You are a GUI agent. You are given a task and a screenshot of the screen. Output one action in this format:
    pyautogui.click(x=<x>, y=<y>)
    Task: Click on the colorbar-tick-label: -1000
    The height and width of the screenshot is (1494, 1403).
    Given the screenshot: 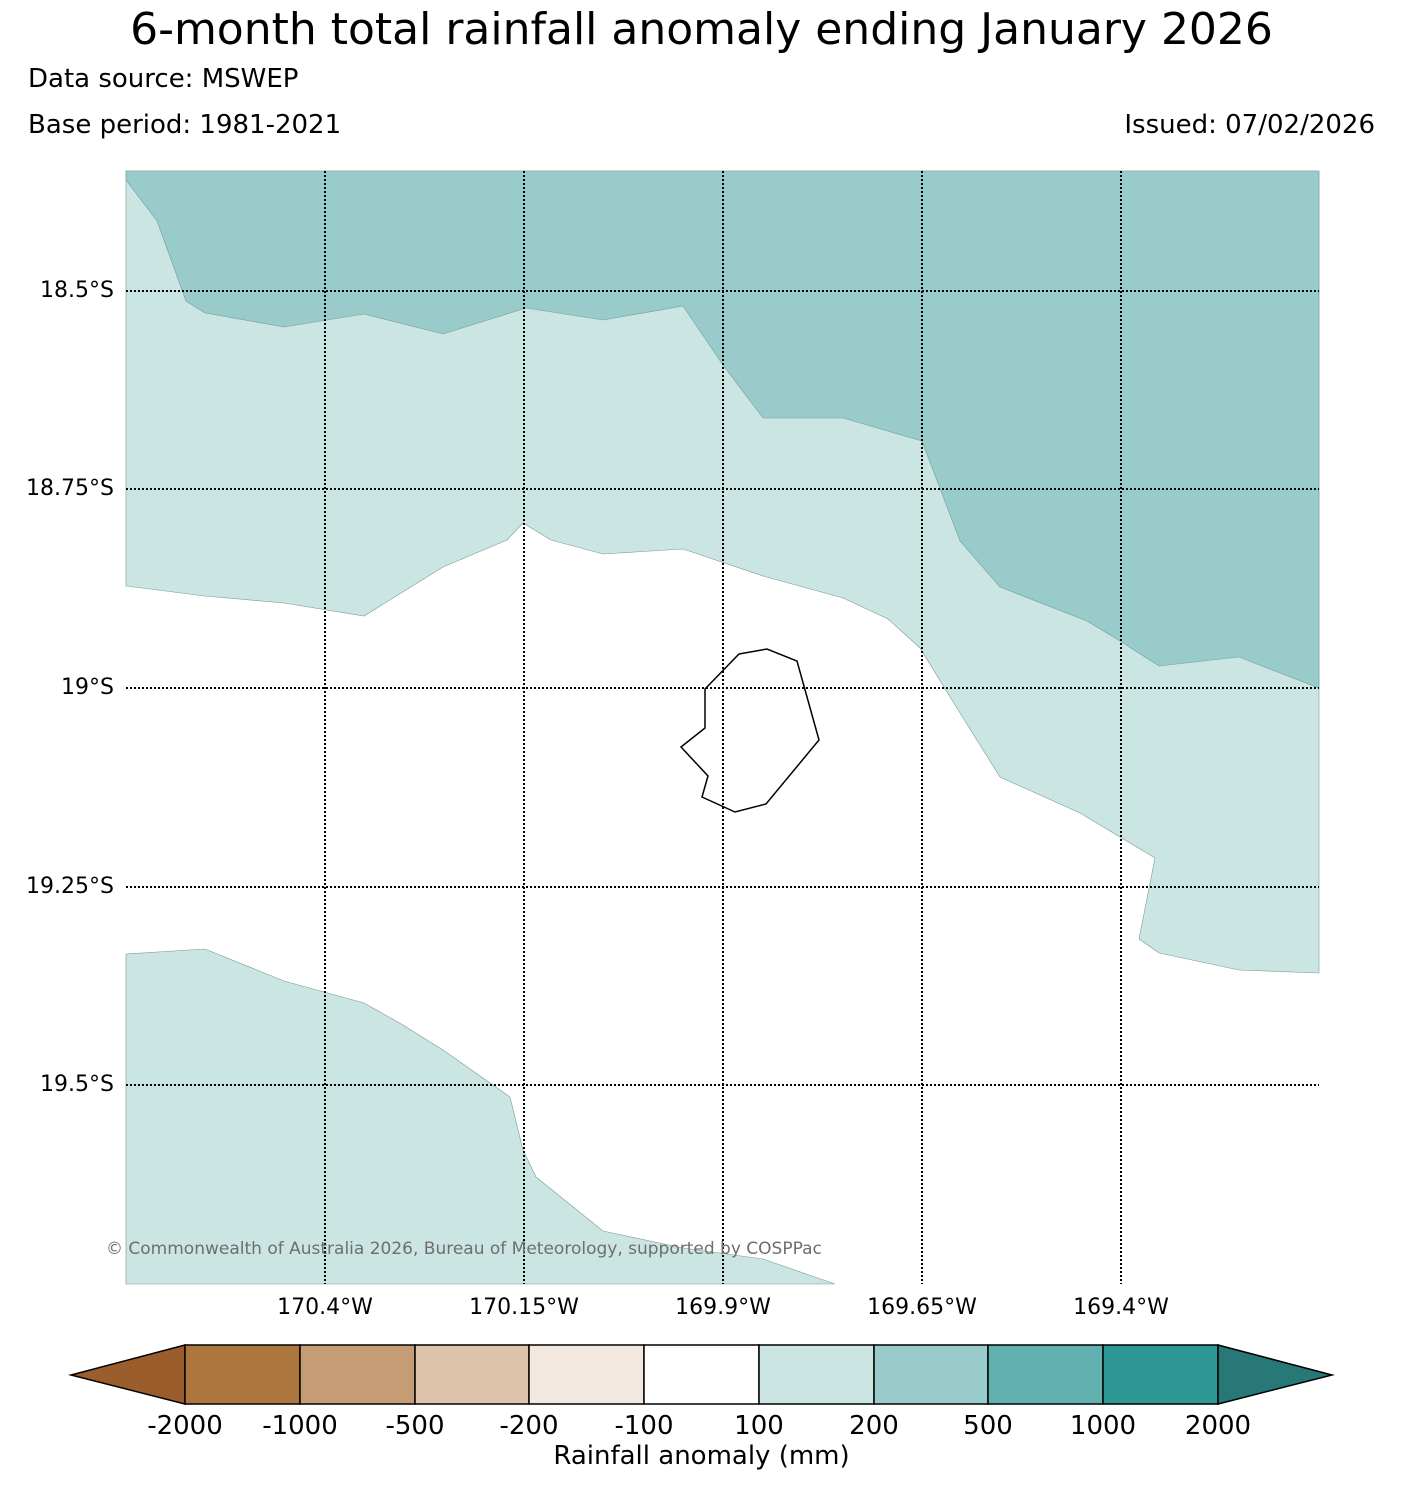 What is the action you would take?
    pyautogui.click(x=300, y=1426)
    